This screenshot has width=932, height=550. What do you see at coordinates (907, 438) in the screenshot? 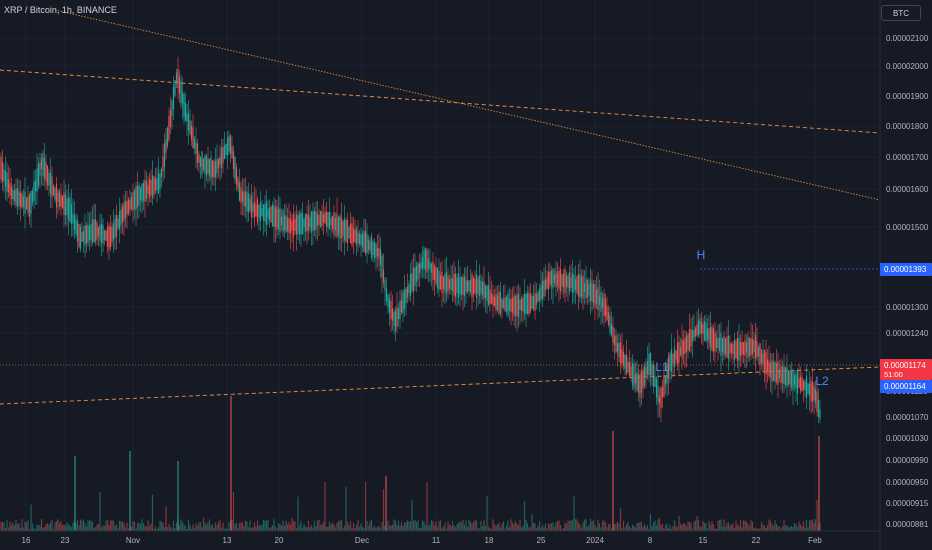
I see `price-tick-label: 0.00001030` at bounding box center [907, 438].